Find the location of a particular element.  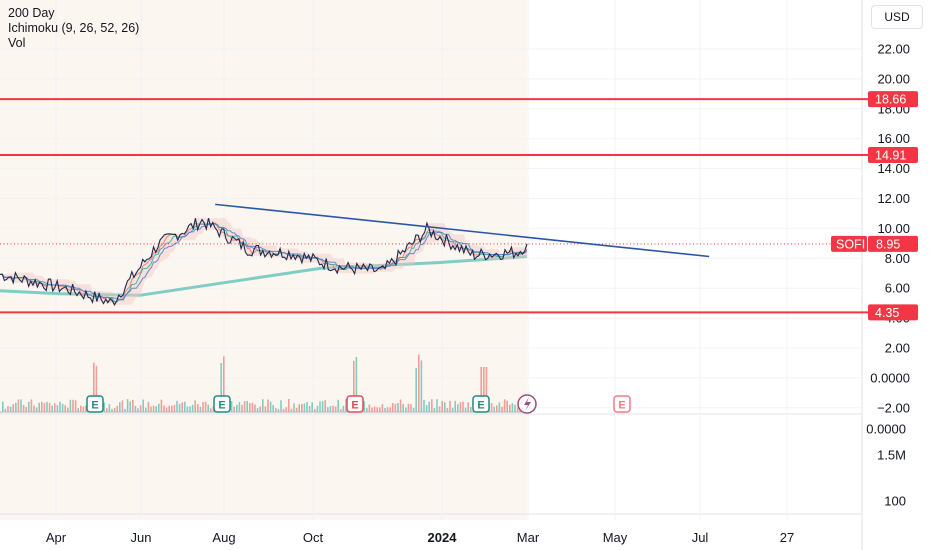

last-price-label: 8.95 is located at coordinates (888, 244).